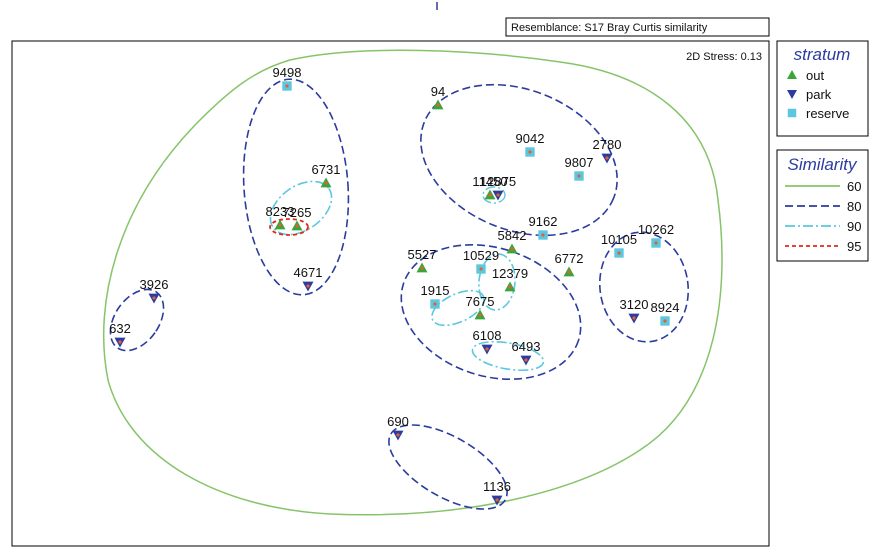 This screenshot has width=874, height=552. I want to click on point-label-690: 690, so click(398, 421).